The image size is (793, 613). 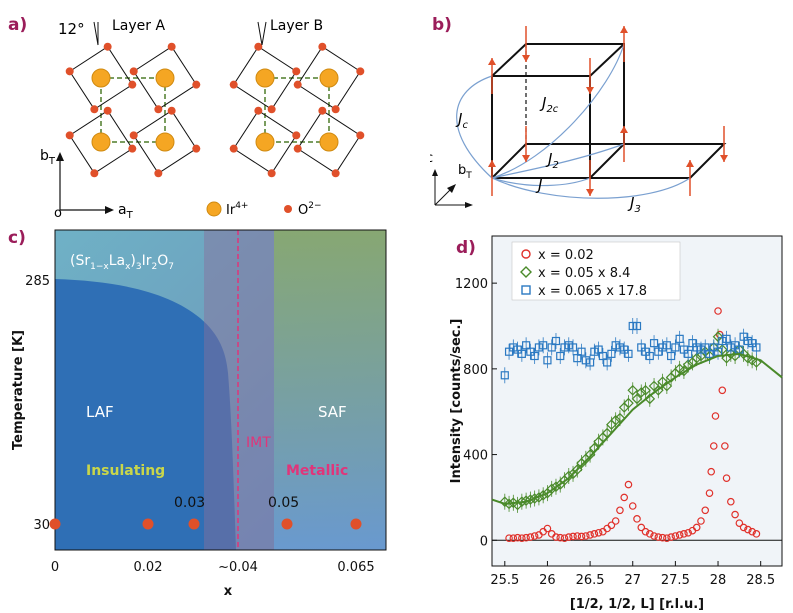 I want to click on angle-line-b1, so click(x=260, y=33).